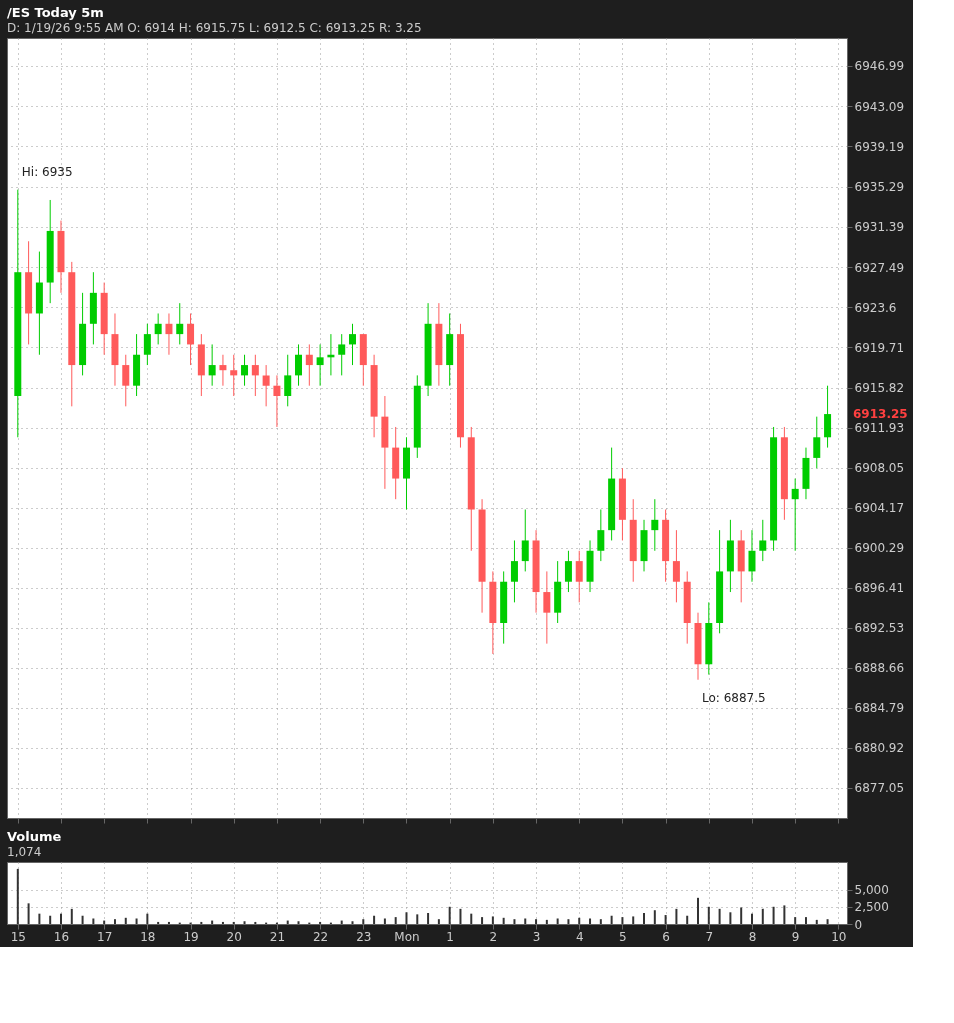  What do you see at coordinates (34, 836) in the screenshot?
I see `chart-title: Volume` at bounding box center [34, 836].